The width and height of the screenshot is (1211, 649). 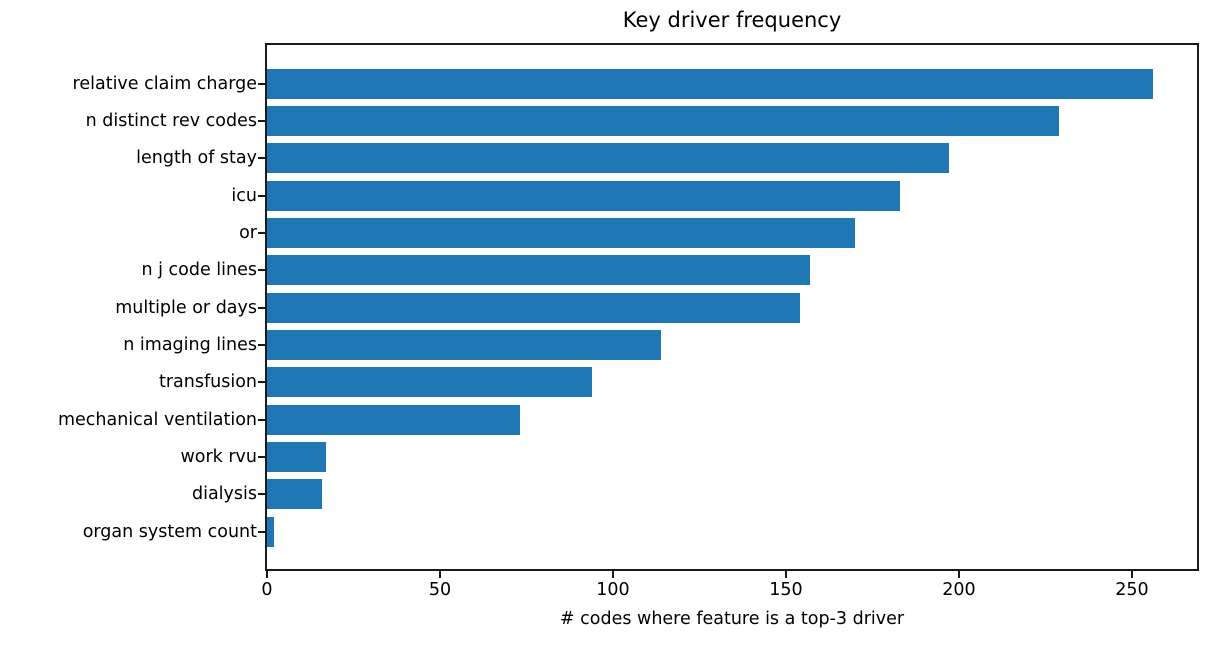 I want to click on y-tick-label-icu: icu, so click(x=244, y=195).